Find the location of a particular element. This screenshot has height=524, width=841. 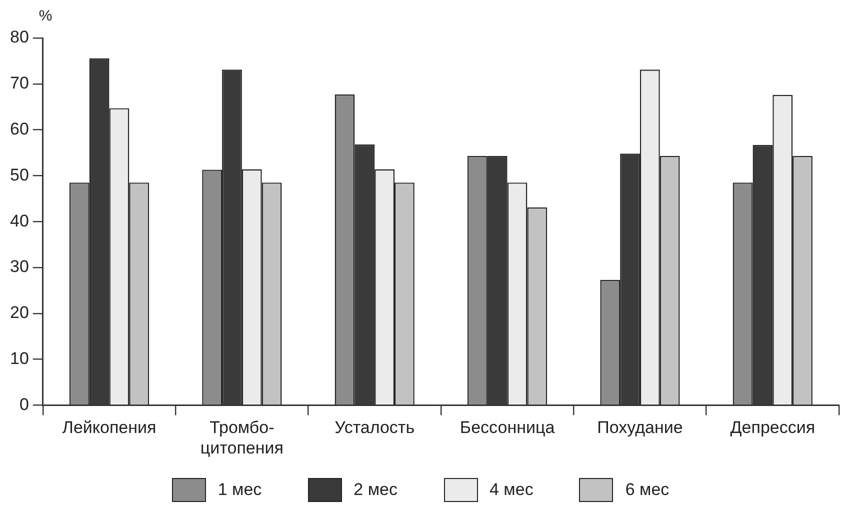

y-tick-label: 30 is located at coordinates (19, 266).